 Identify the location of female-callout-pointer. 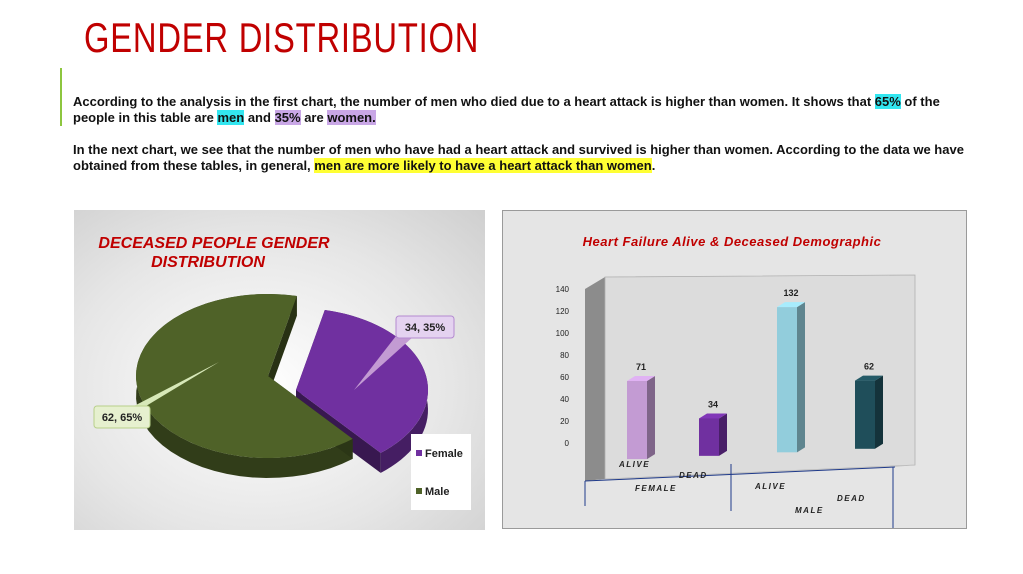
(384, 363).